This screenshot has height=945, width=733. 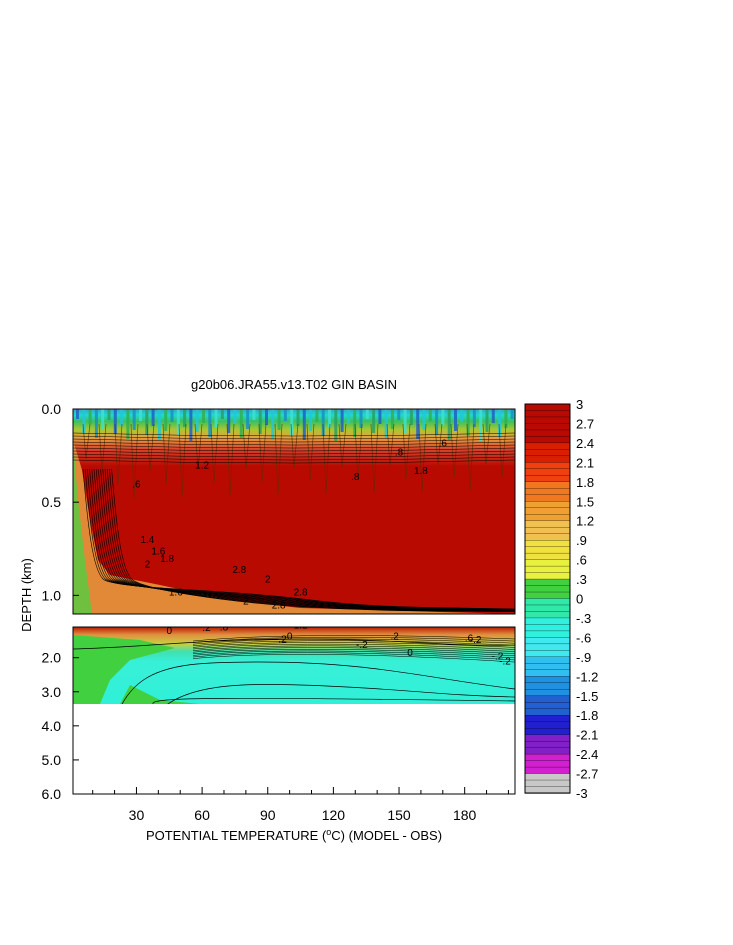 I want to click on colorbar-label: -2.7, so click(x=587, y=774).